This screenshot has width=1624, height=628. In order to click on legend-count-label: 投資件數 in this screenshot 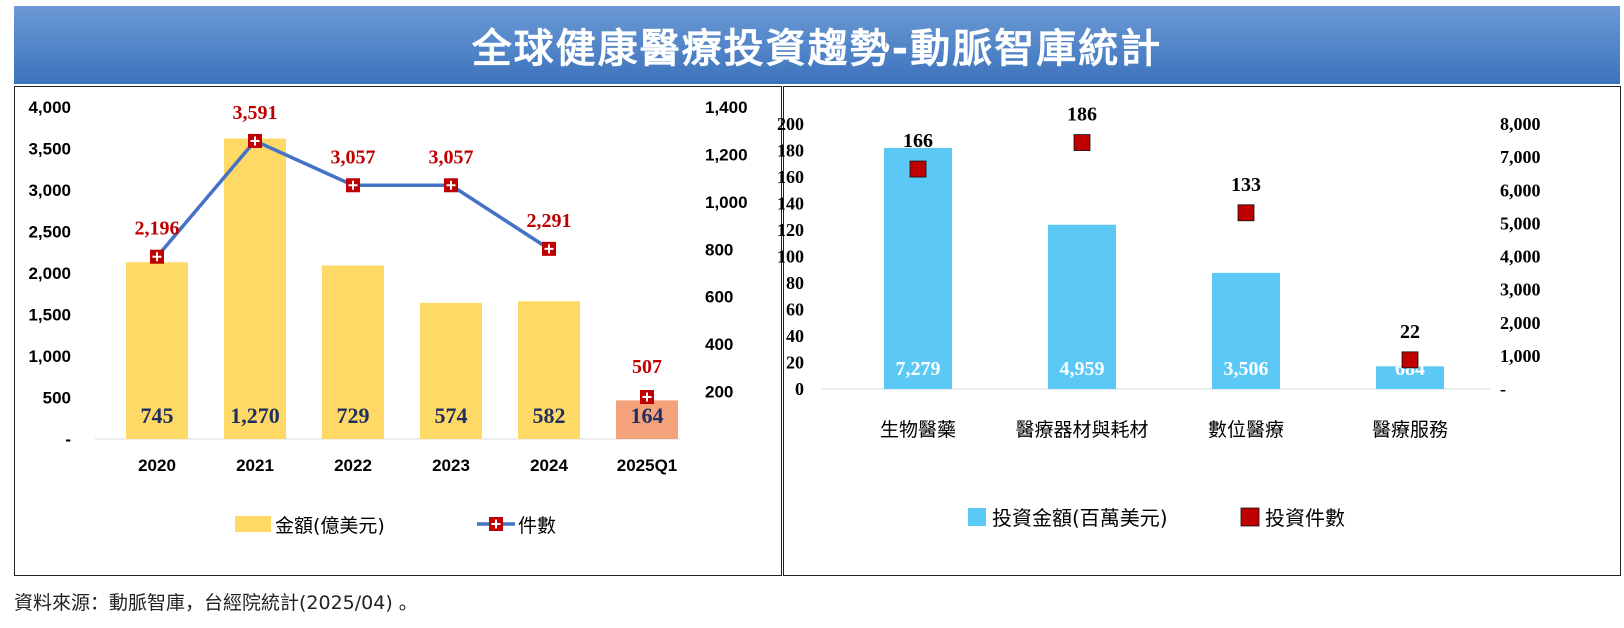, I will do `click(1305, 518)`.